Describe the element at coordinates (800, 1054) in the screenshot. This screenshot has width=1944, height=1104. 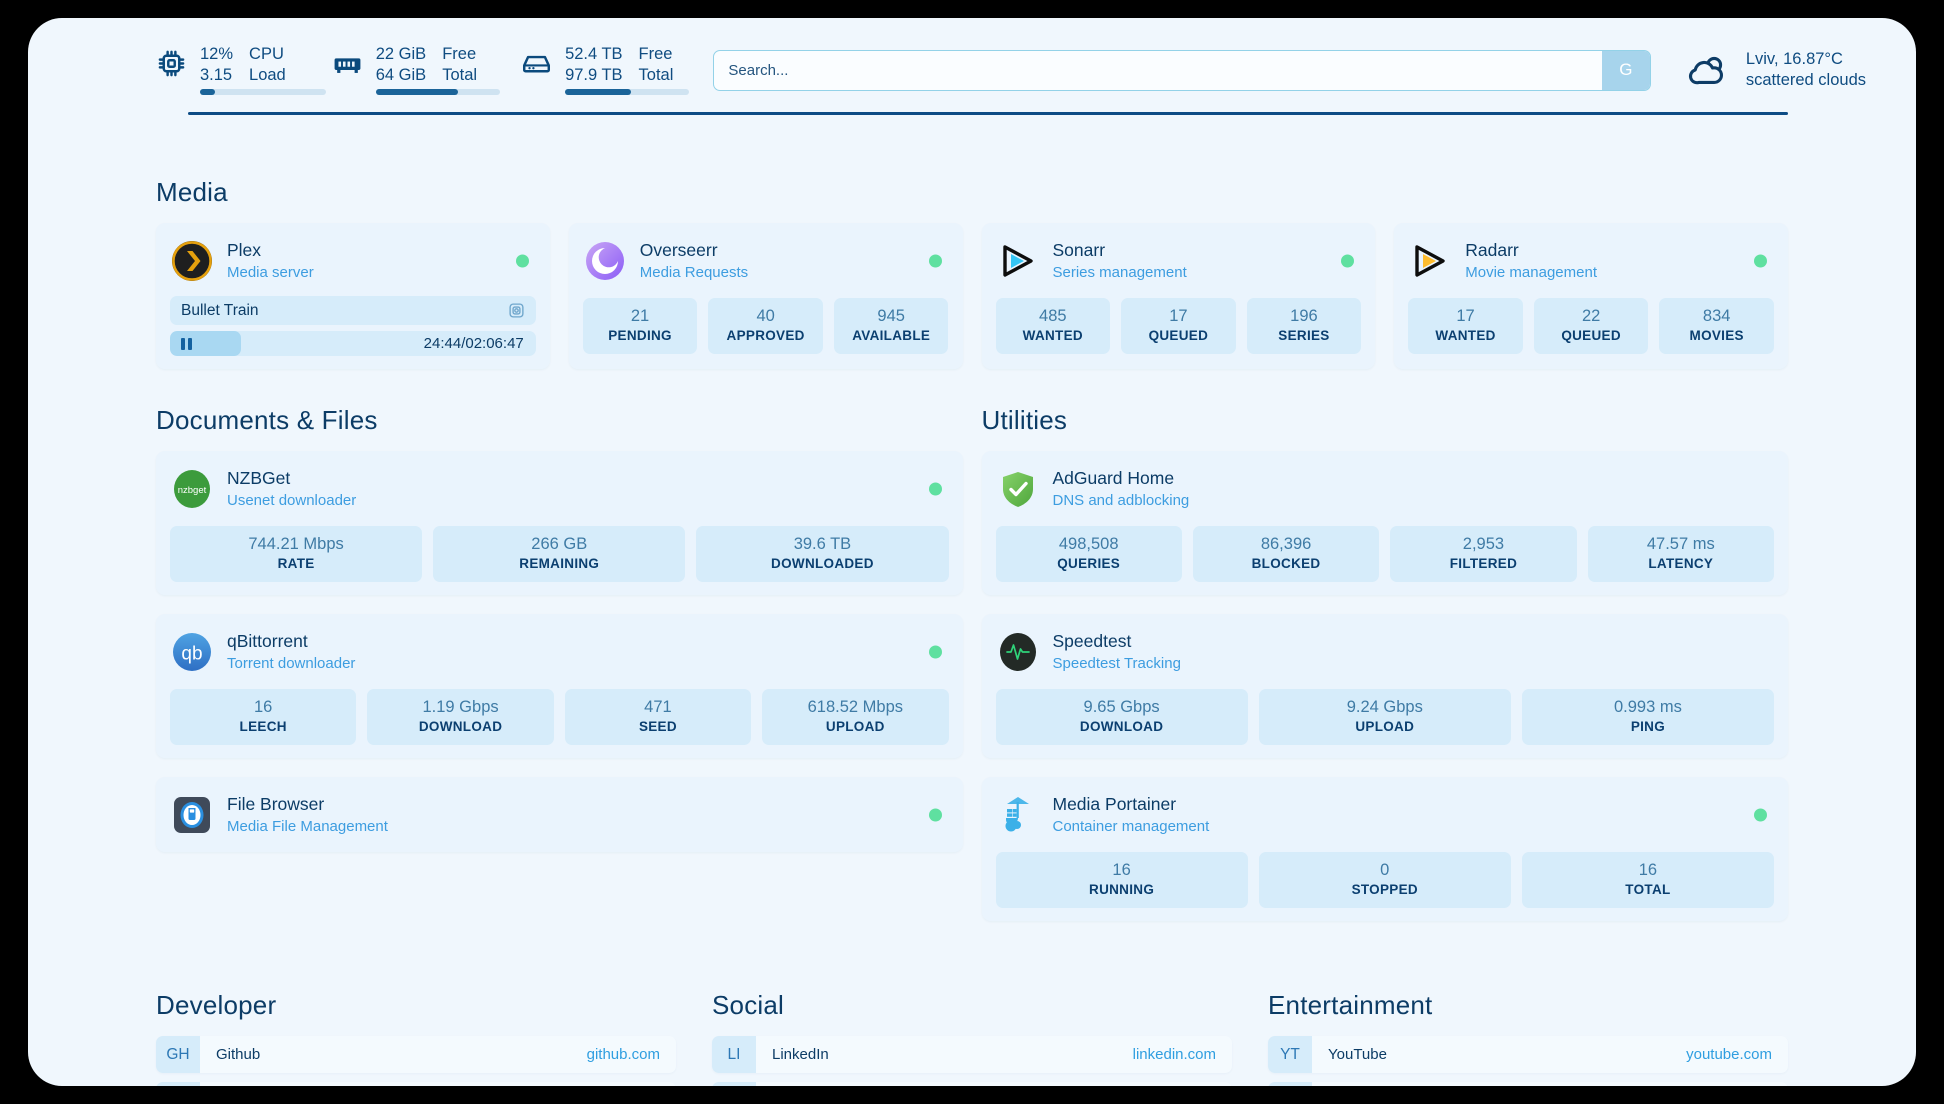
I see `bookmark-name: LinkedIn` at that location.